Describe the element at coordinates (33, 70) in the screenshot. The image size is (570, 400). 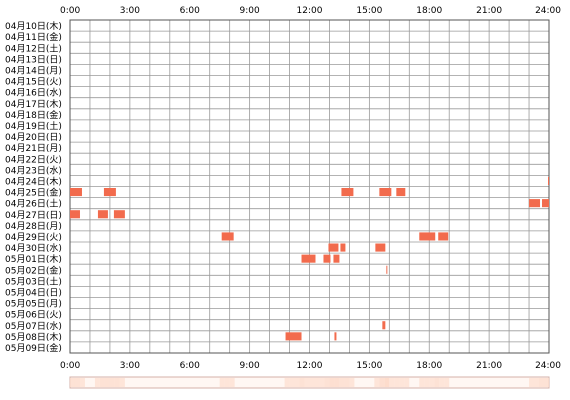
I see `day-label: 04月14日(月)` at that location.